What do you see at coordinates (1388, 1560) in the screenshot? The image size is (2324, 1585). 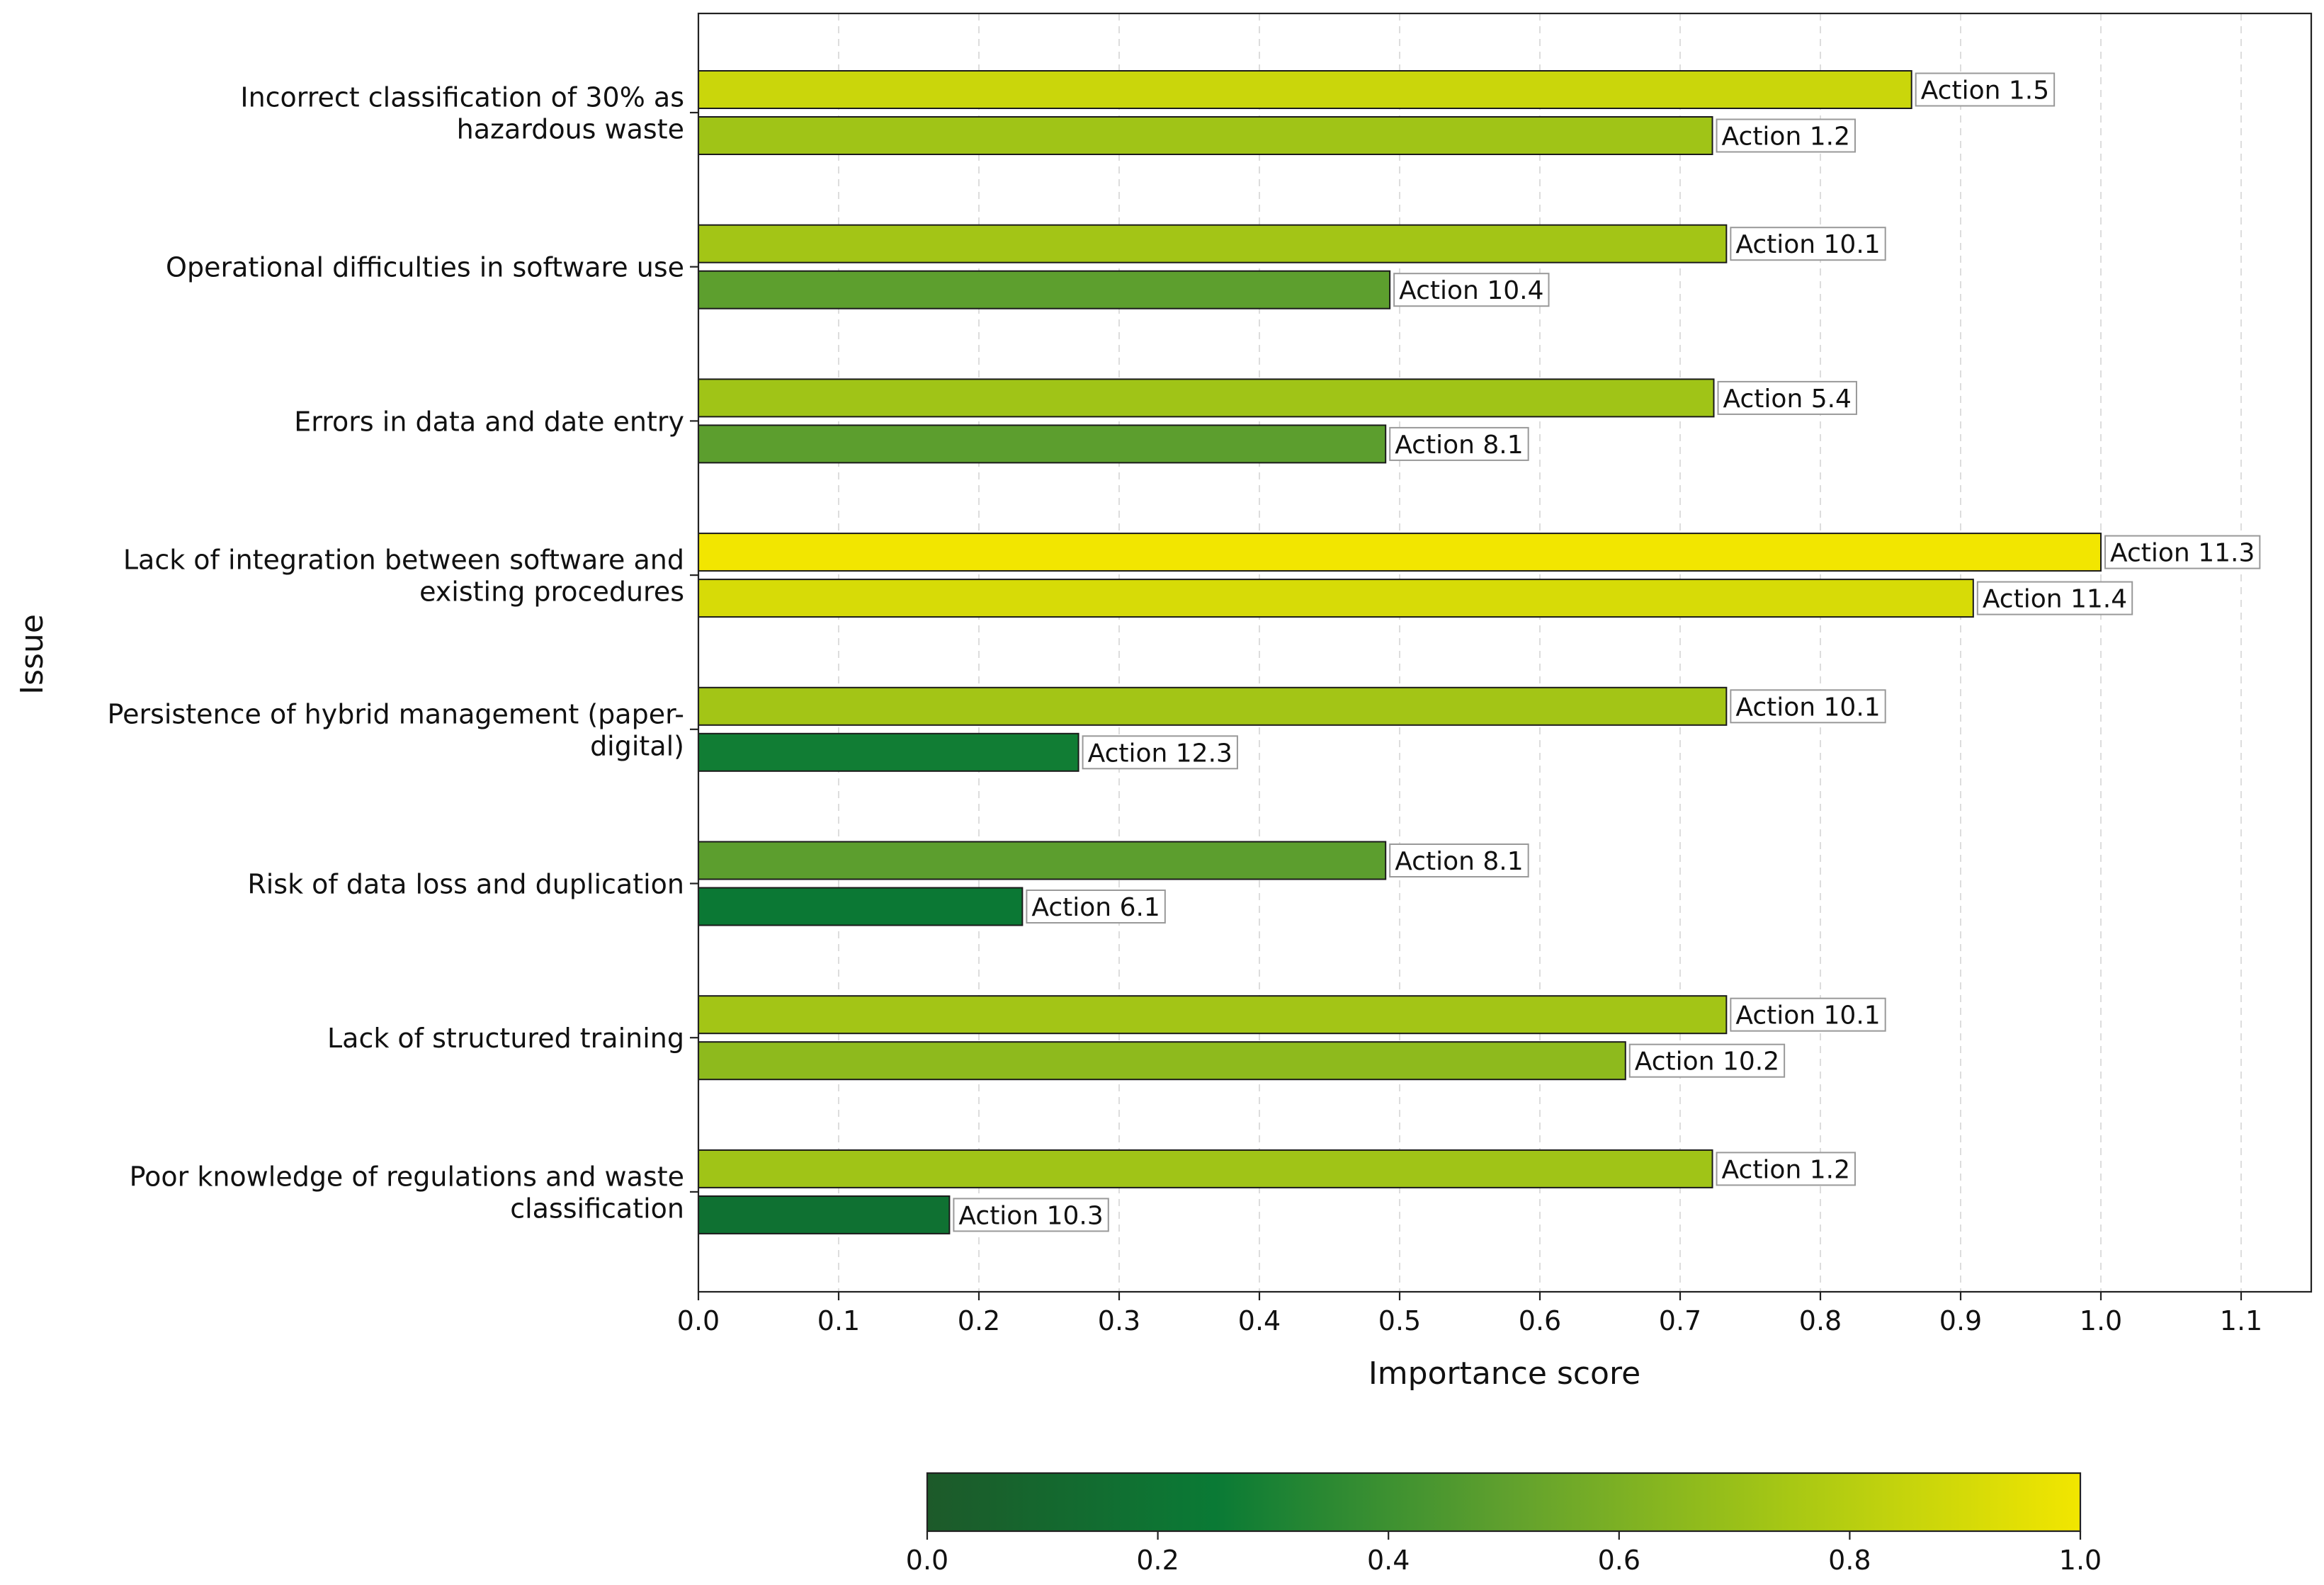 I see `colorbar-tick-label: 0.4` at bounding box center [1388, 1560].